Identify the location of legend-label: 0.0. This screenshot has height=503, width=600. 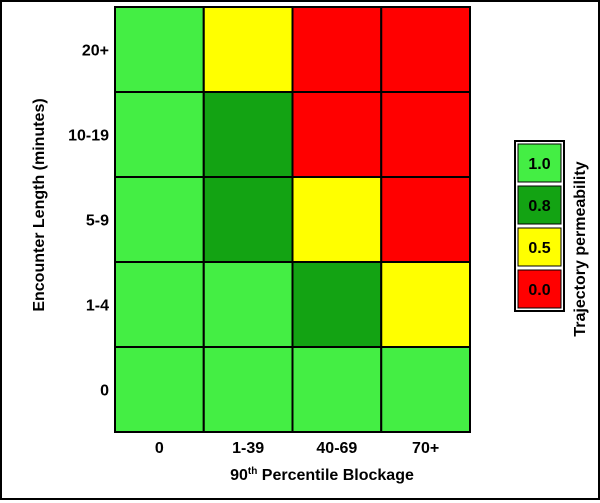
(539, 290).